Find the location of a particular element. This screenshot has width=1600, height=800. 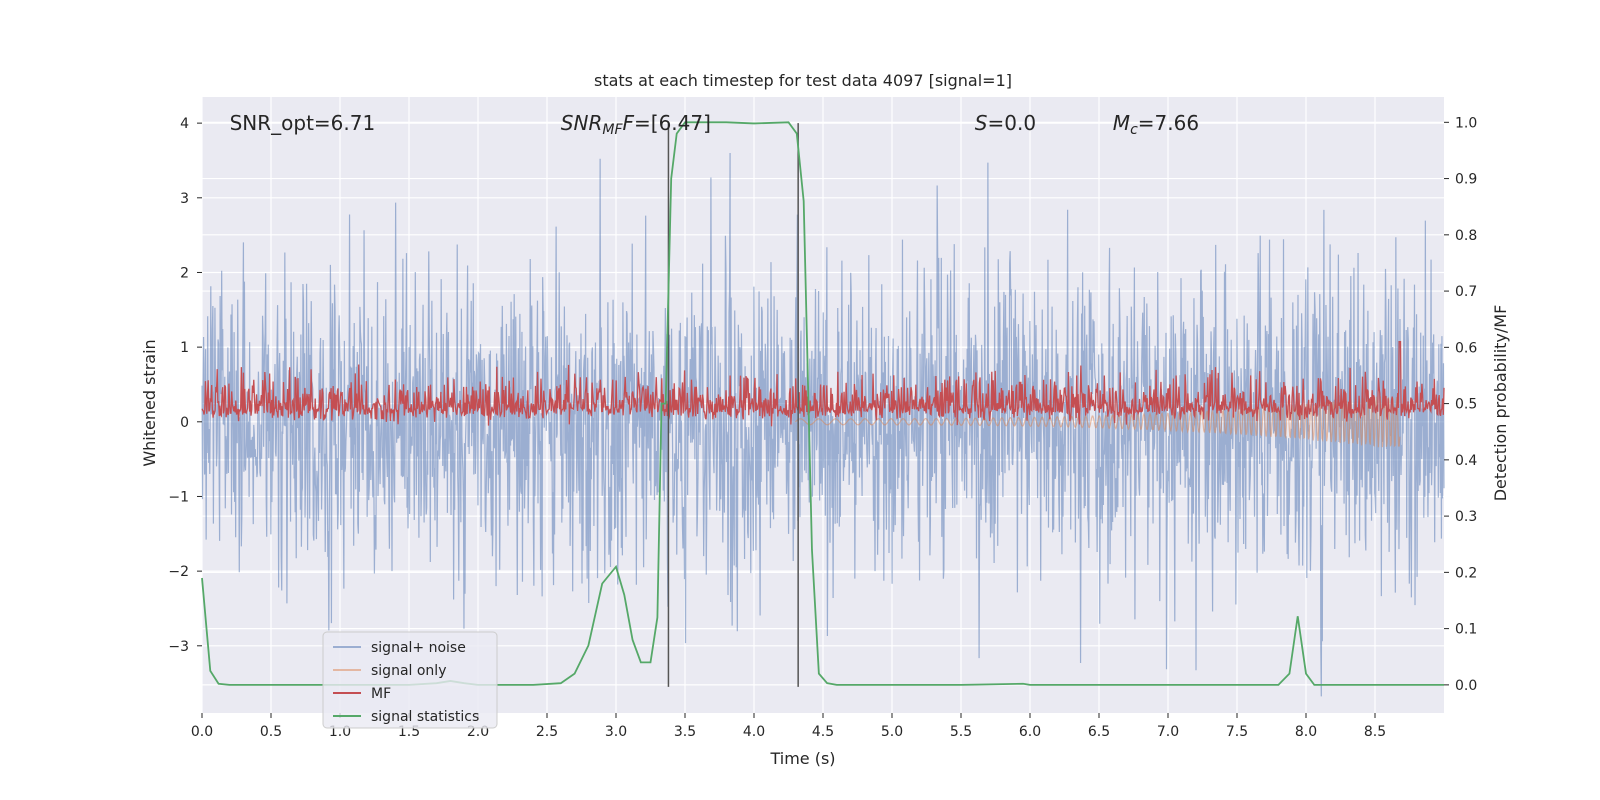

annotation: SNR_opt=6.71 is located at coordinates (303, 123).